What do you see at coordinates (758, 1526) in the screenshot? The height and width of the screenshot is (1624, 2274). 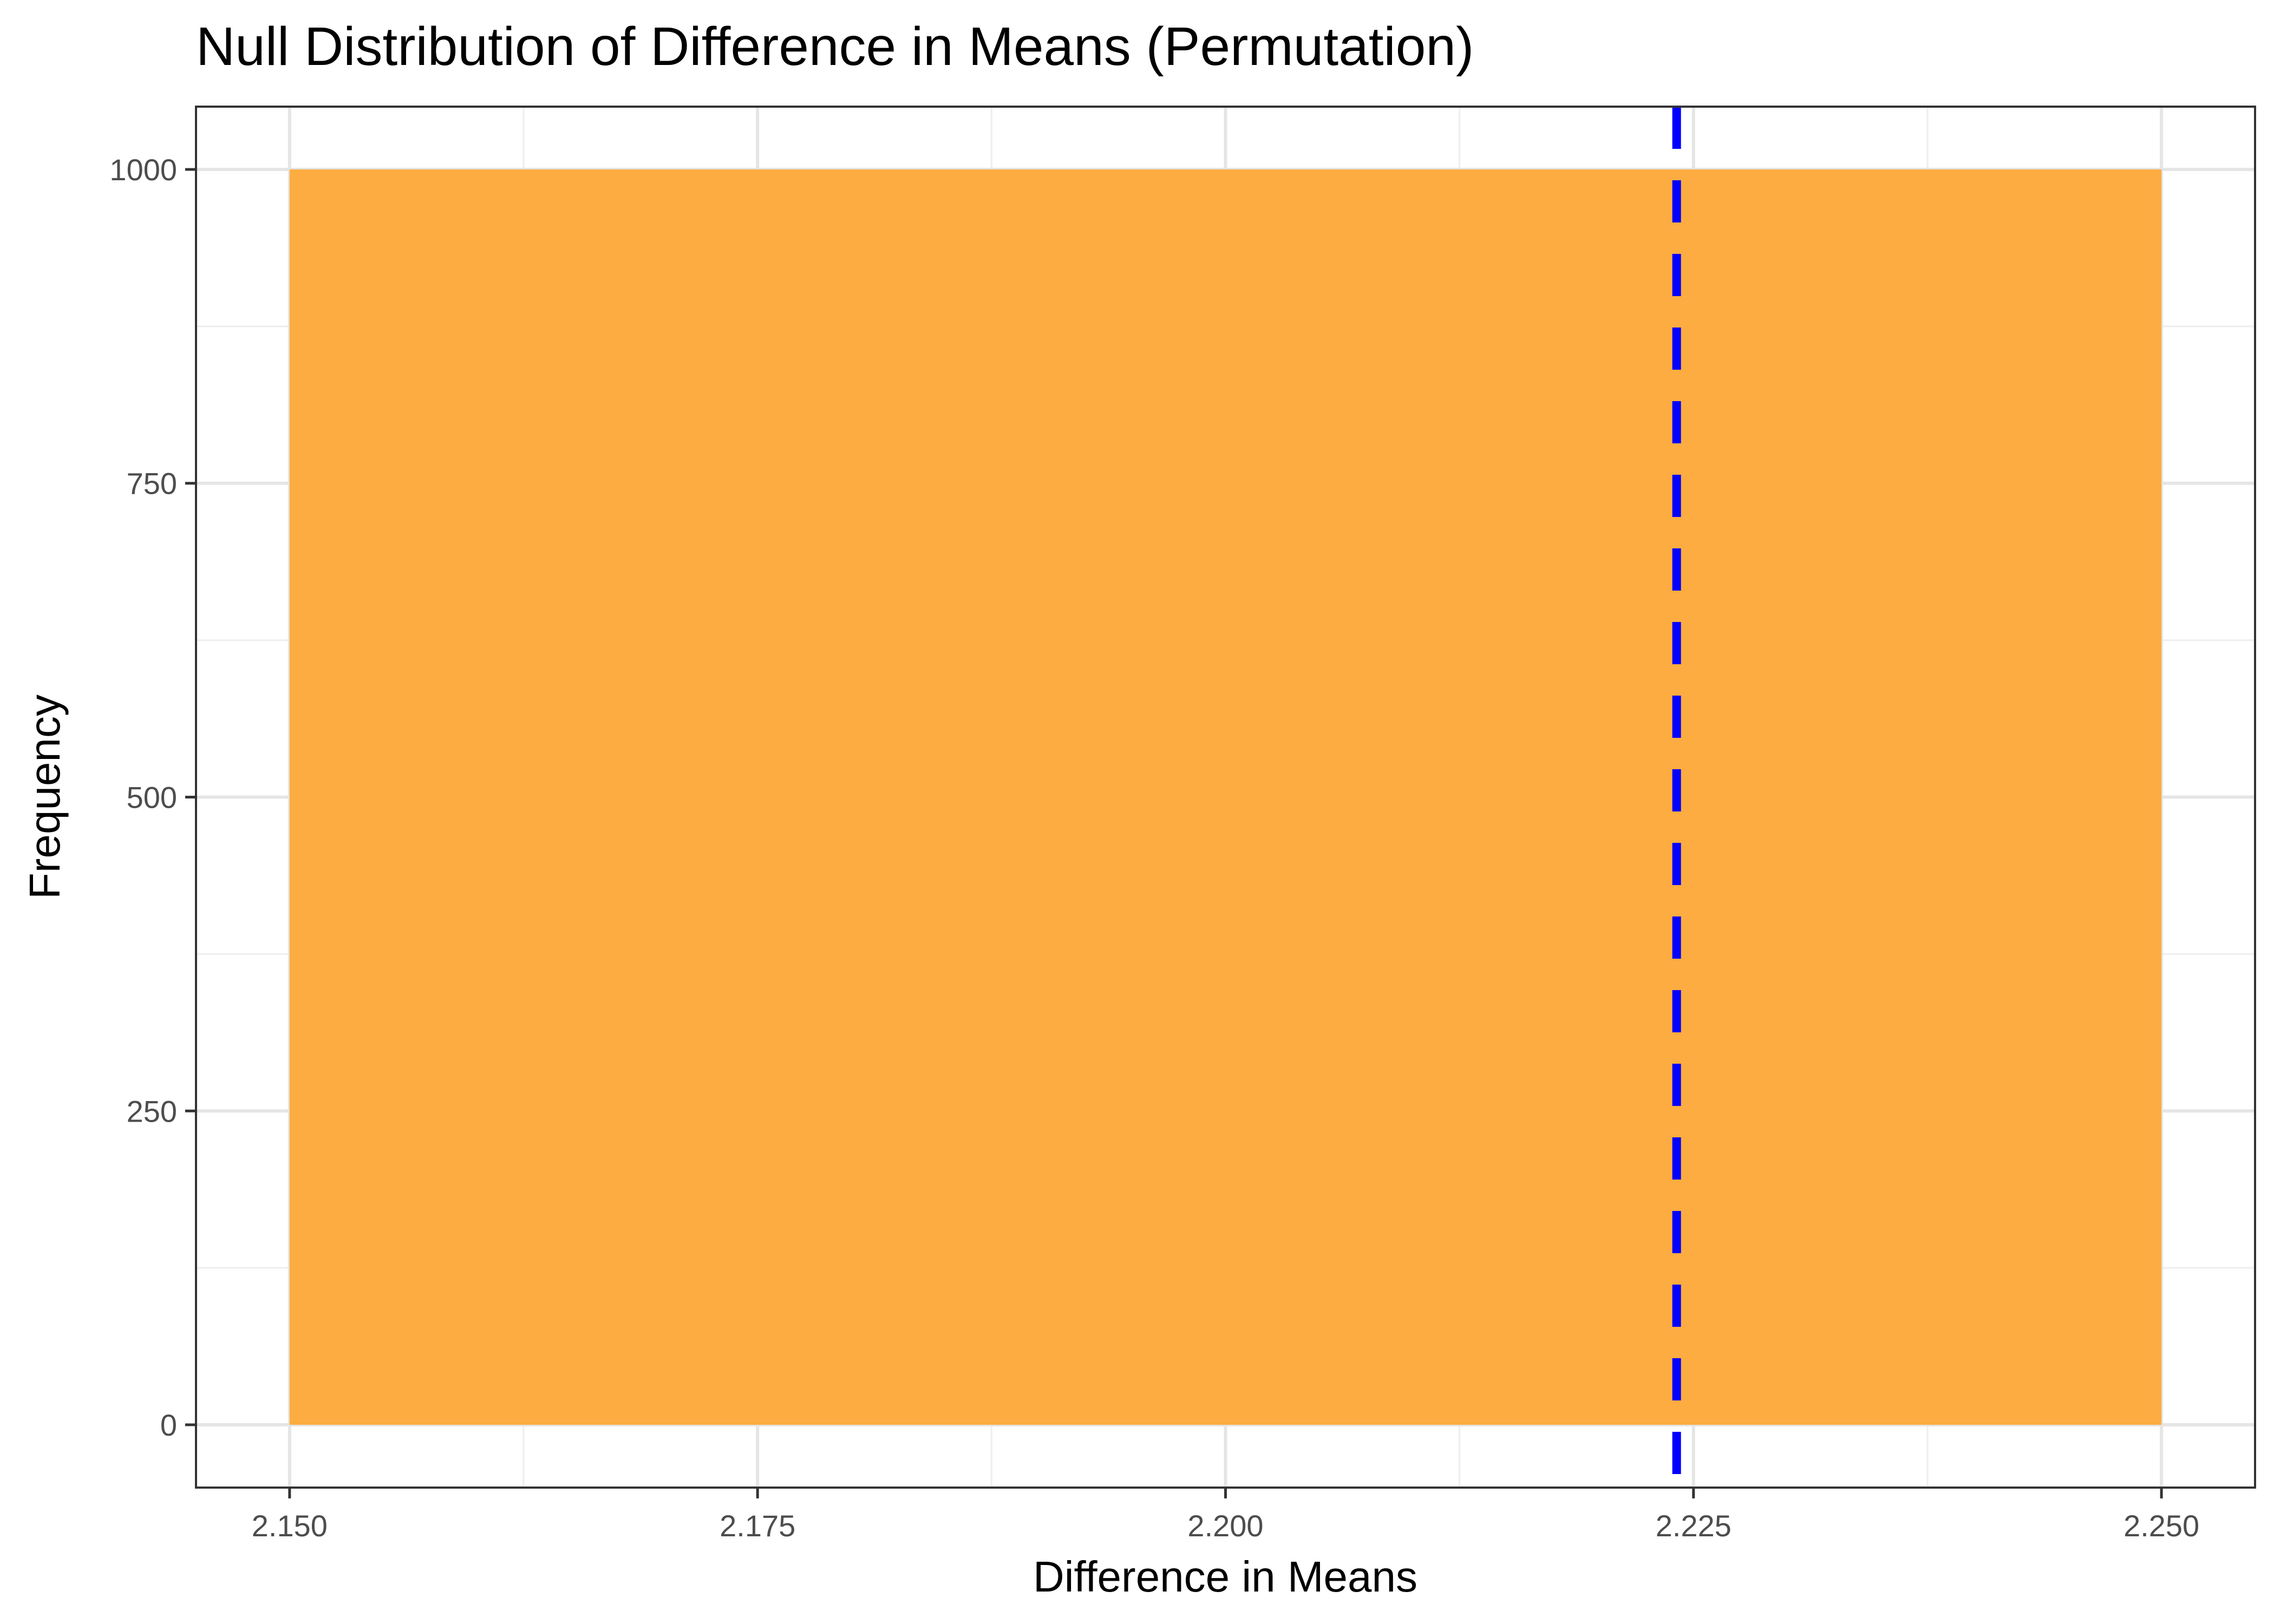 I see `x-tick-label: 2.175` at bounding box center [758, 1526].